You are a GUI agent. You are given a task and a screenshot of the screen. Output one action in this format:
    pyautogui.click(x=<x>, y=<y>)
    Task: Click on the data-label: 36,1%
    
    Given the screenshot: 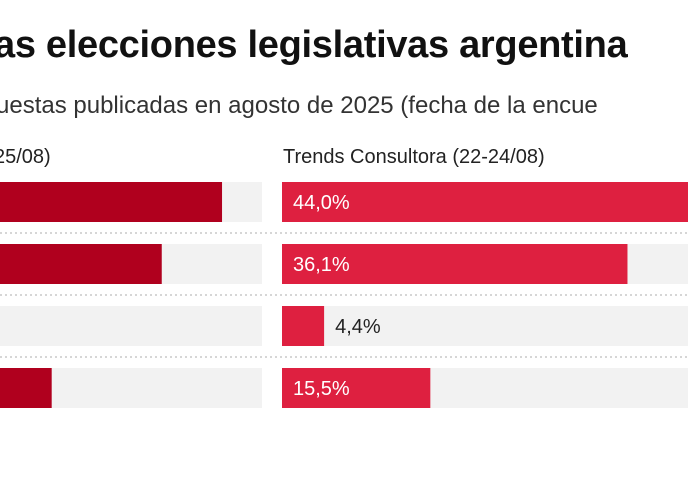 What is the action you would take?
    pyautogui.click(x=321, y=265)
    